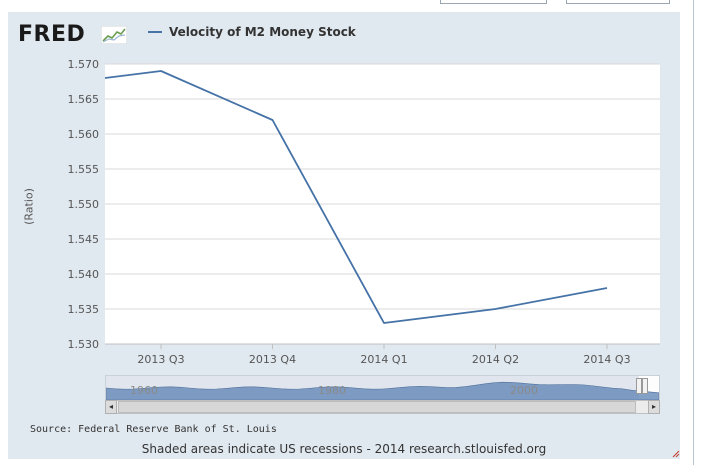 This screenshot has height=465, width=702. What do you see at coordinates (639, 386) in the screenshot?
I see `navigator-handle-left` at bounding box center [639, 386].